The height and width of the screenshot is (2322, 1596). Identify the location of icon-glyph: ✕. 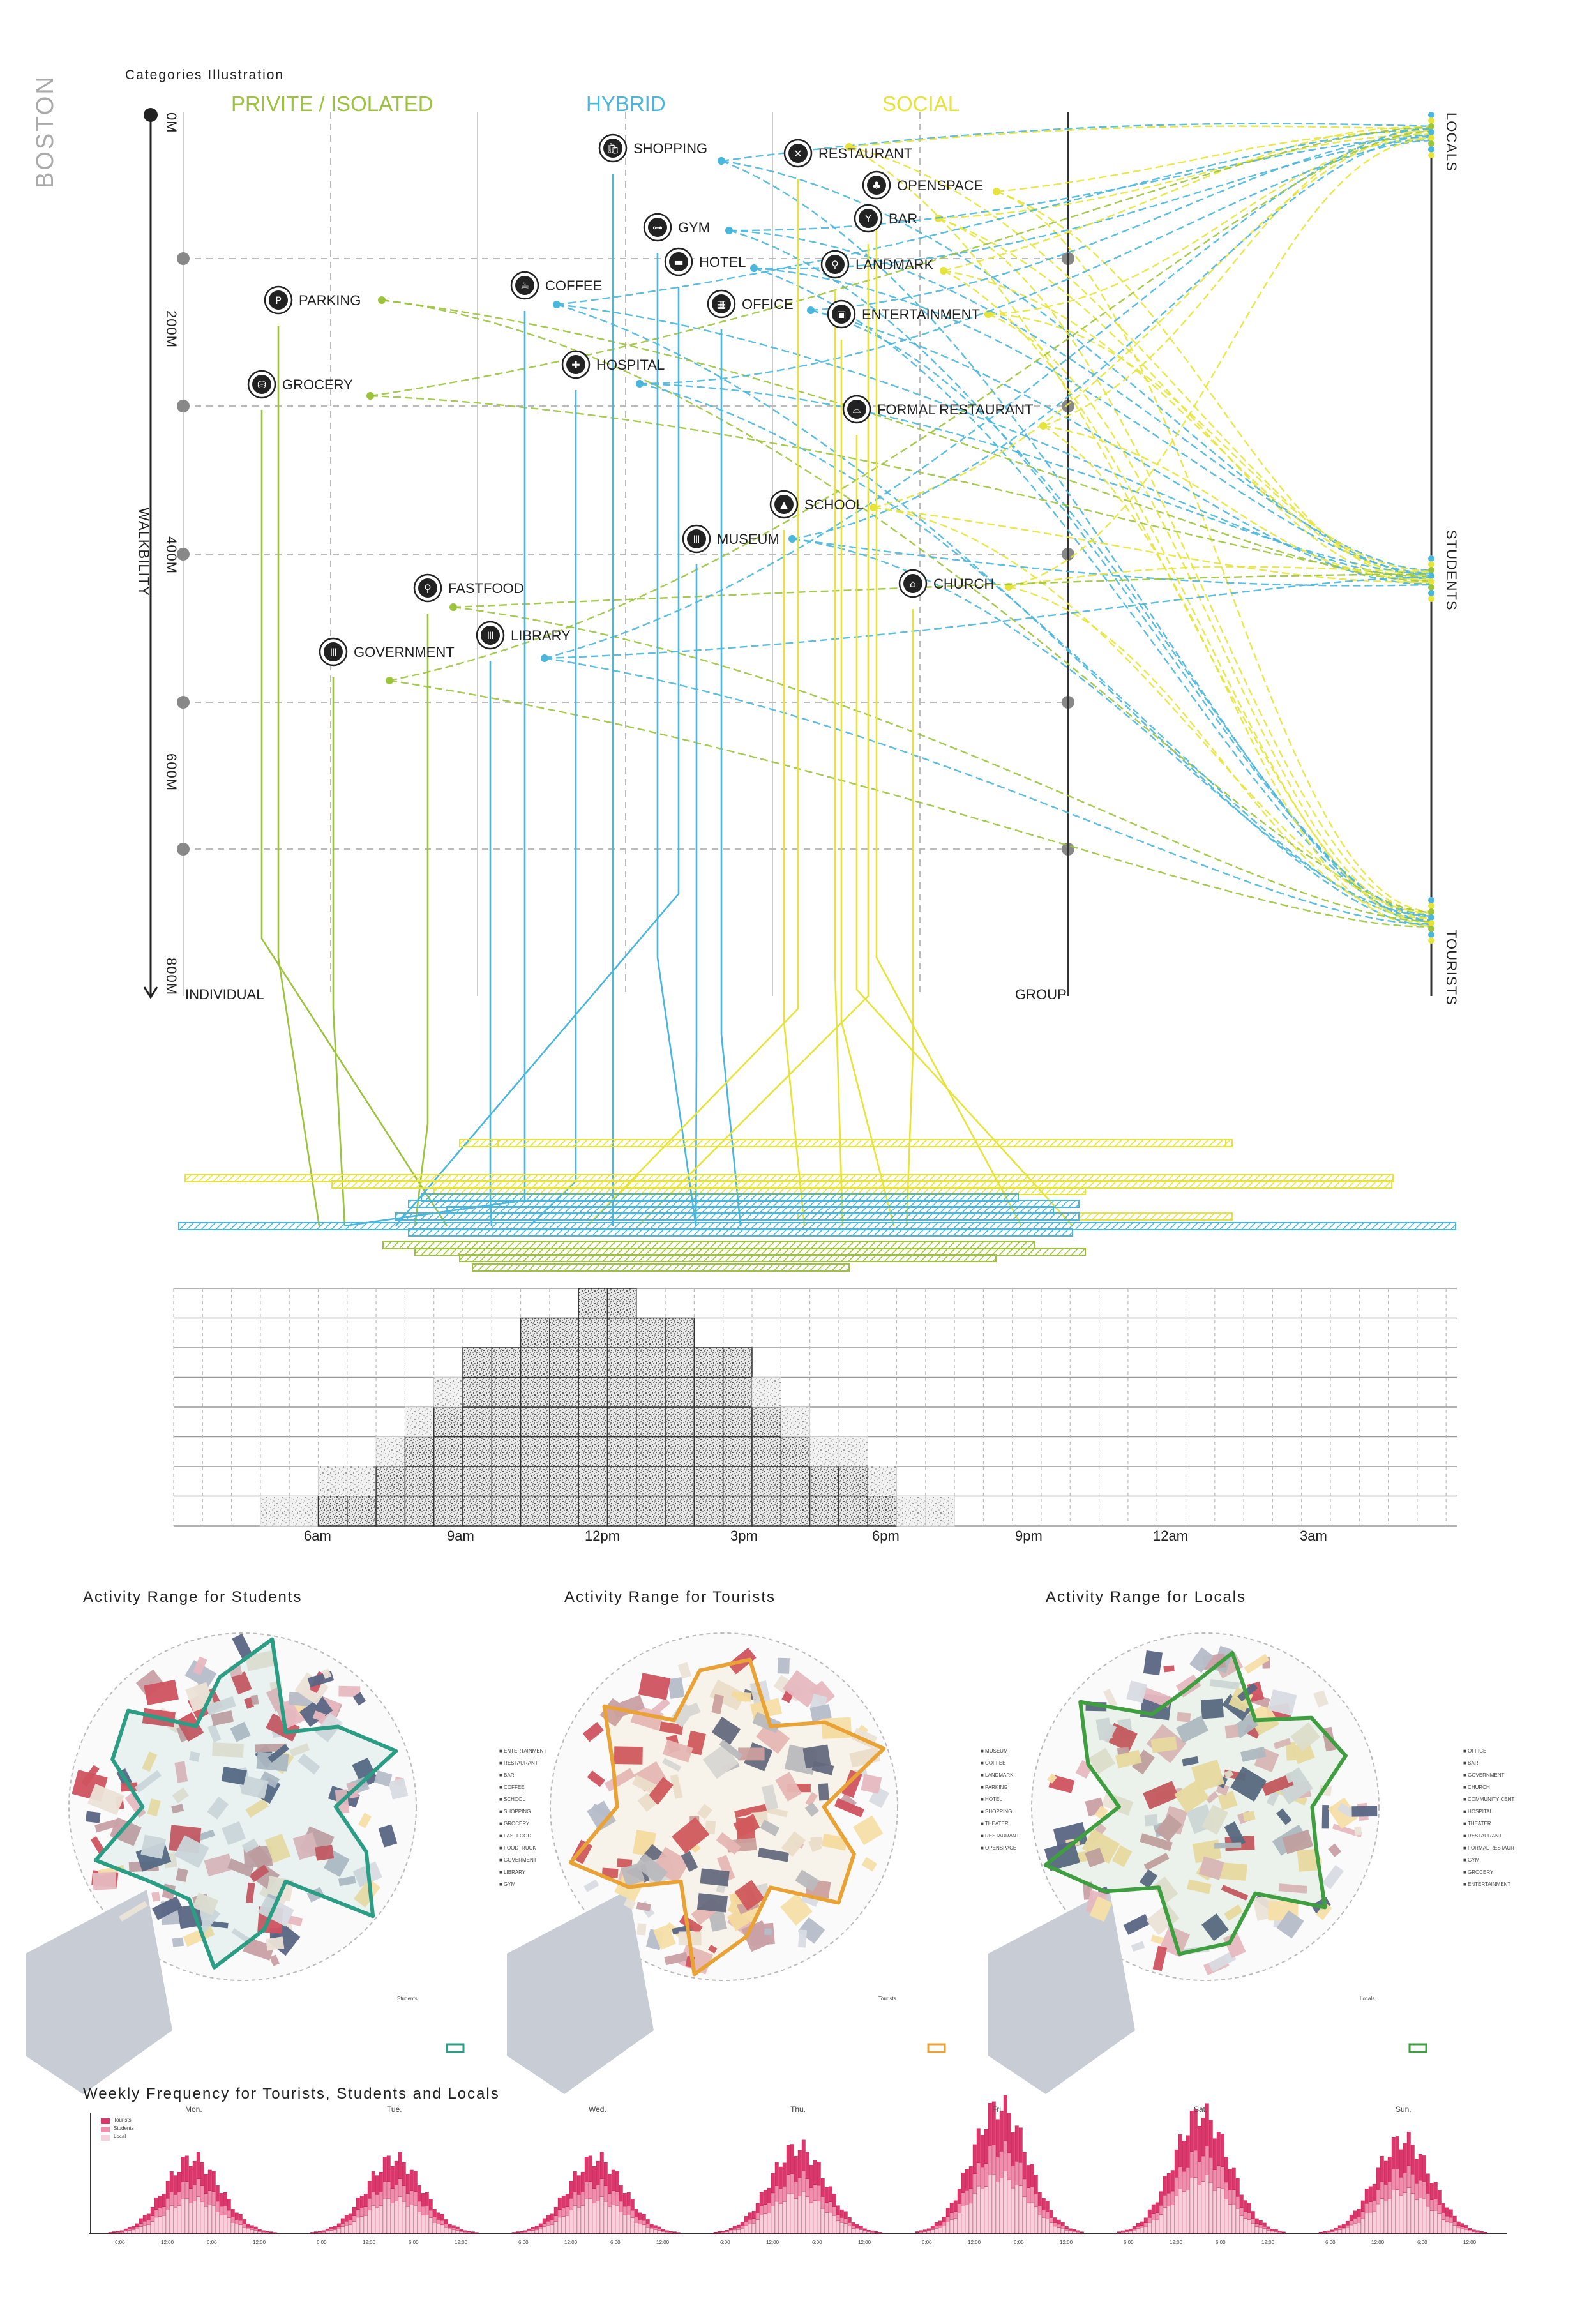
(798, 153).